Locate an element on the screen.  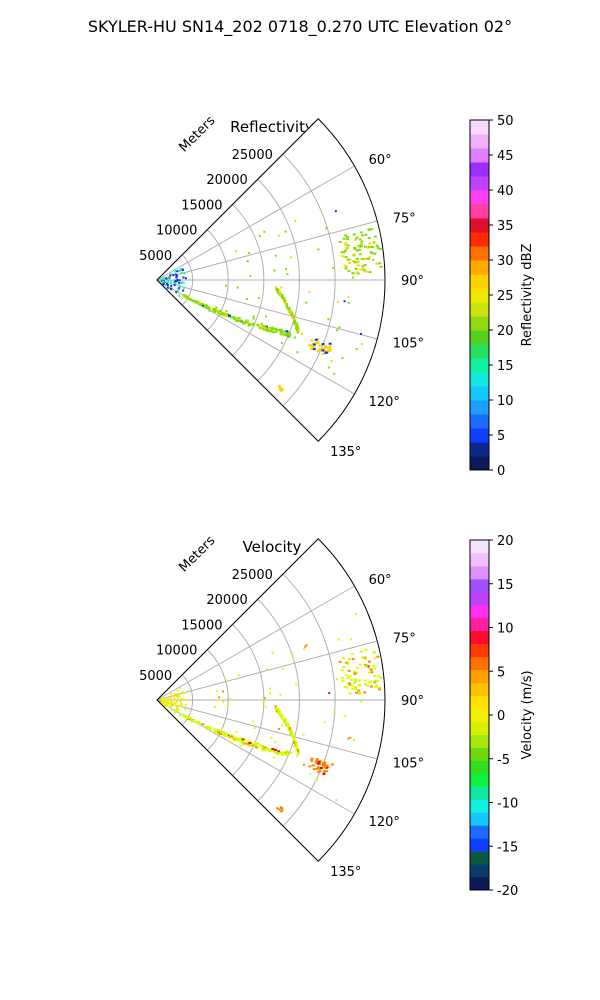
azimuth-gridline is located at coordinates (255, 643).